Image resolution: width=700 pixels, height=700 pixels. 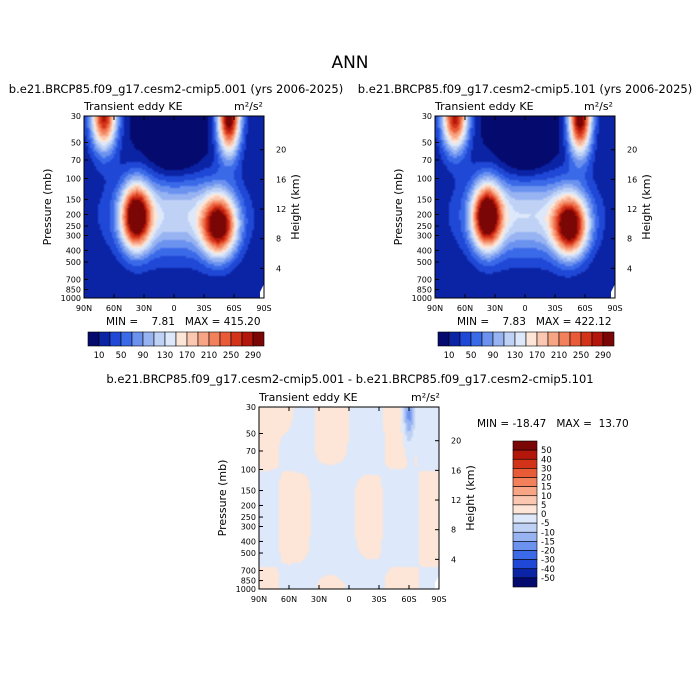 I want to click on colorbar-label: 290, so click(x=253, y=356).